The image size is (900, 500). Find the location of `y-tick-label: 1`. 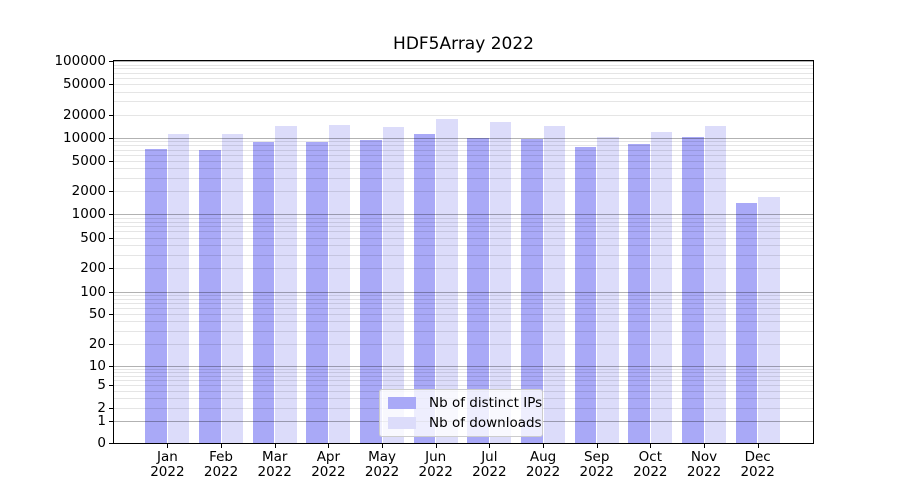

y-tick-label: 1 is located at coordinates (101, 421).